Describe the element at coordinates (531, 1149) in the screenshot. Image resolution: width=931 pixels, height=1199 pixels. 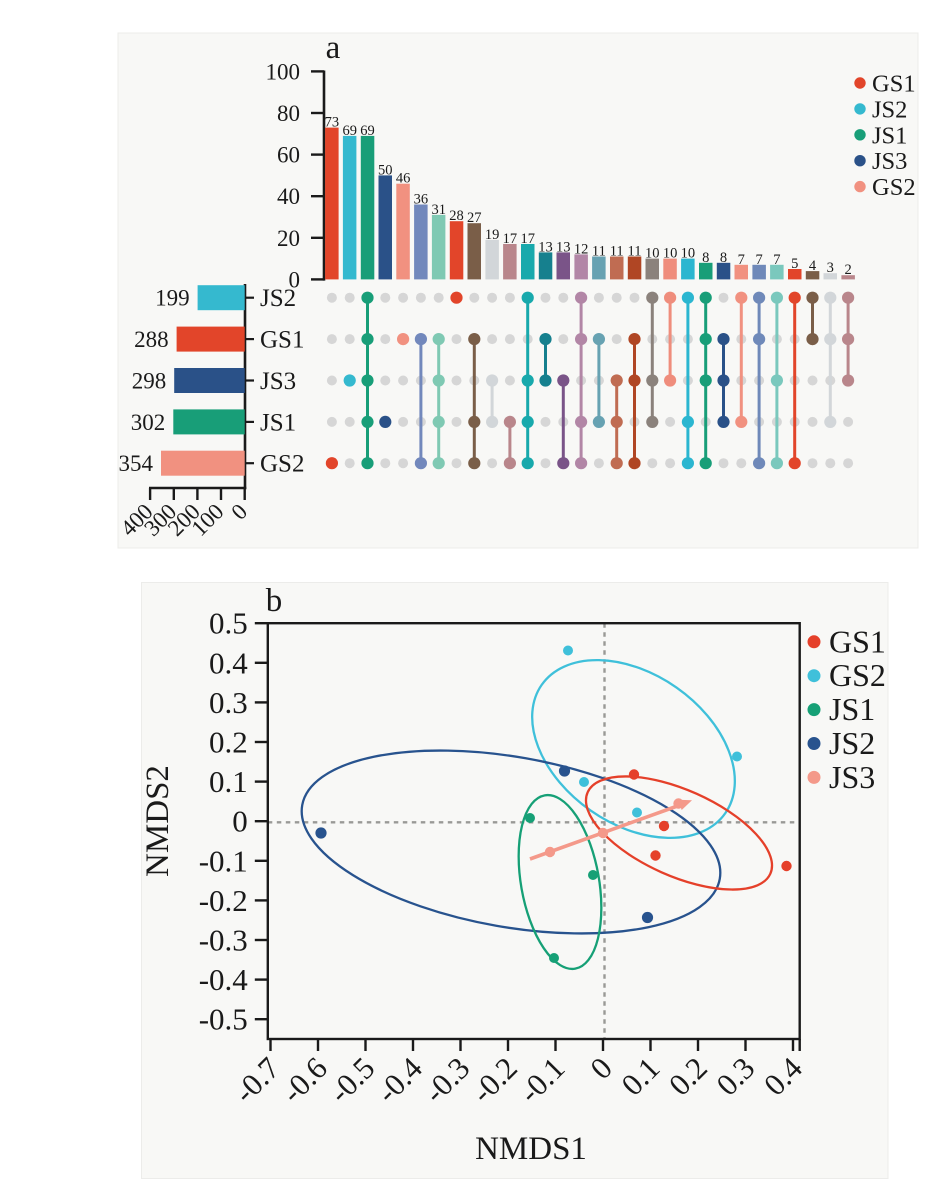
I see `svg-text: NMDS1` at that location.